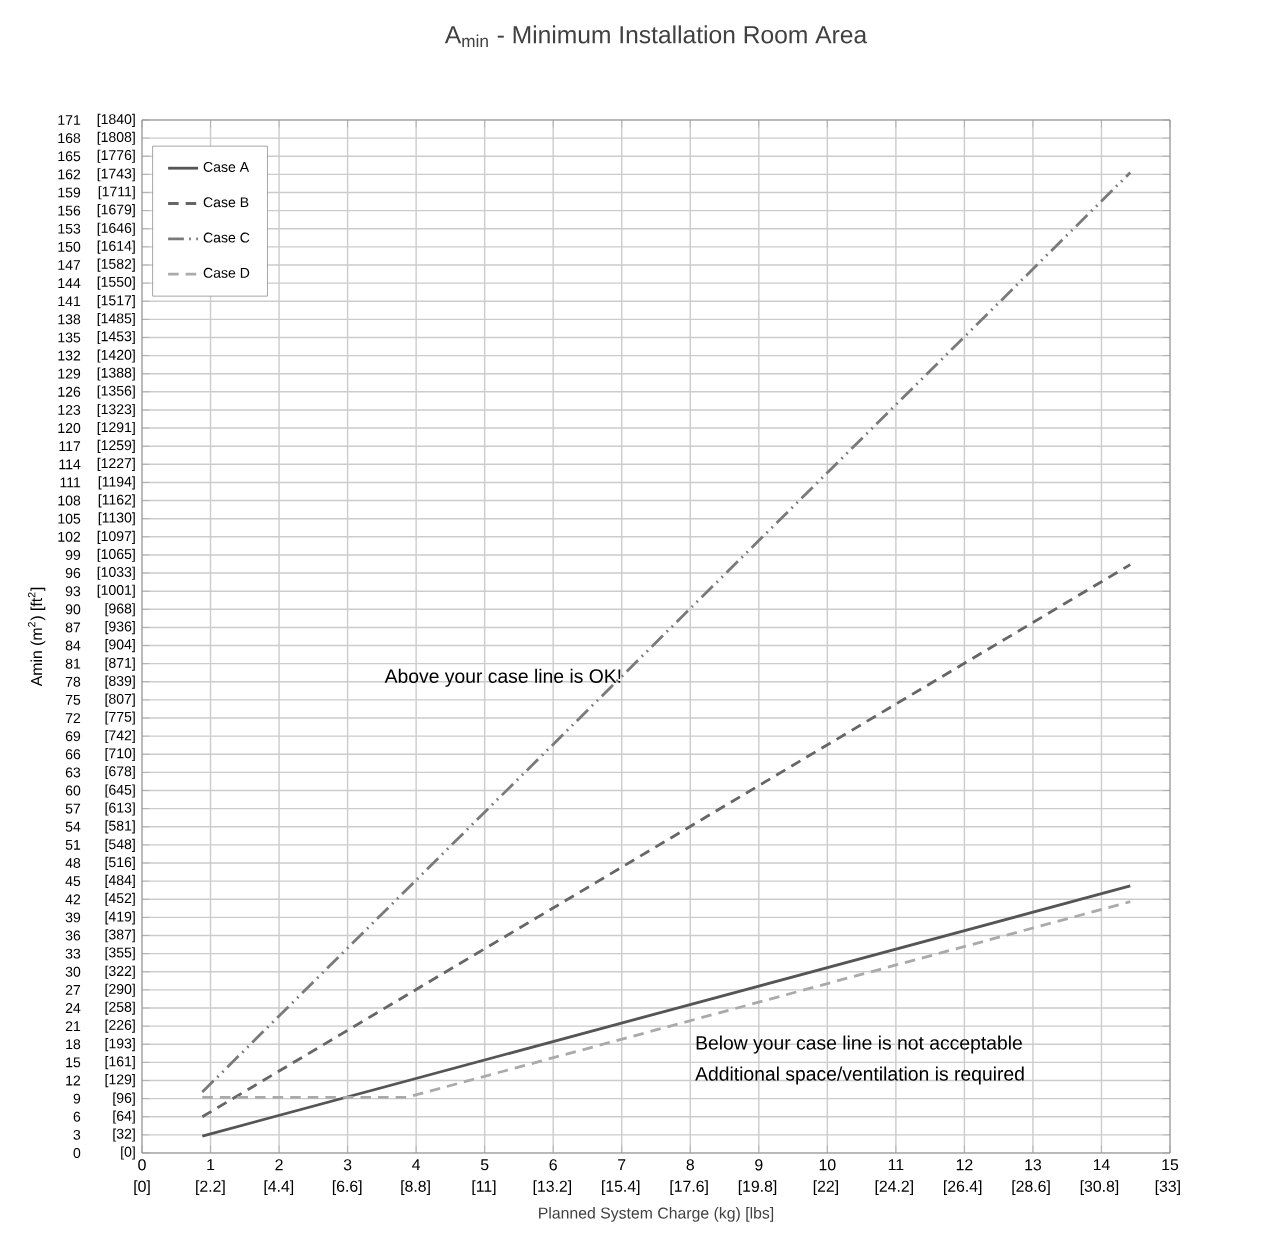 The width and height of the screenshot is (1270, 1250). What do you see at coordinates (73, 881) in the screenshot?
I see `y-tick-label: 45` at bounding box center [73, 881].